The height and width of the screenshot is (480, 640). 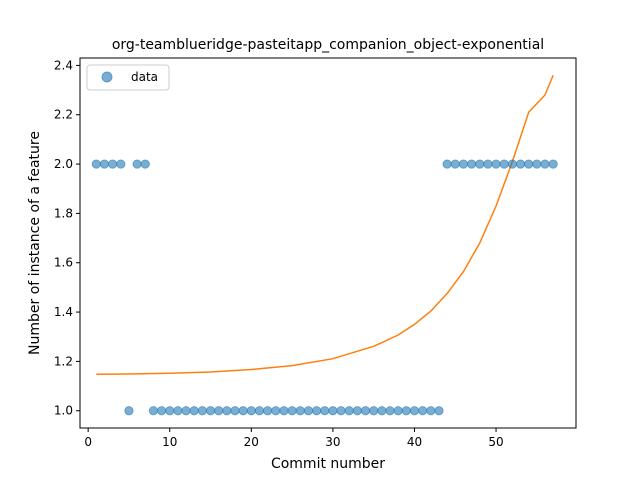 I want to click on legend-box, so click(x=128, y=77).